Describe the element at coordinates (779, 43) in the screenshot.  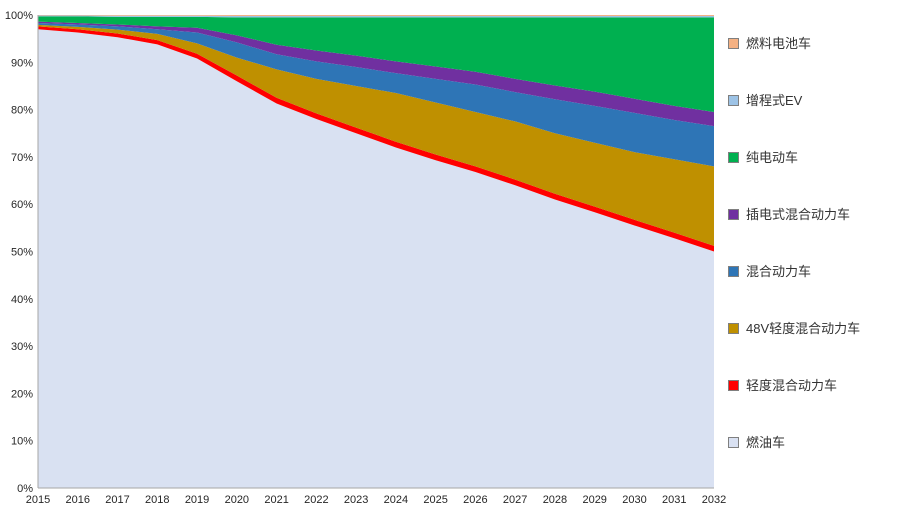
I see `legend-label-fuel-cell: 燃料电池车` at that location.